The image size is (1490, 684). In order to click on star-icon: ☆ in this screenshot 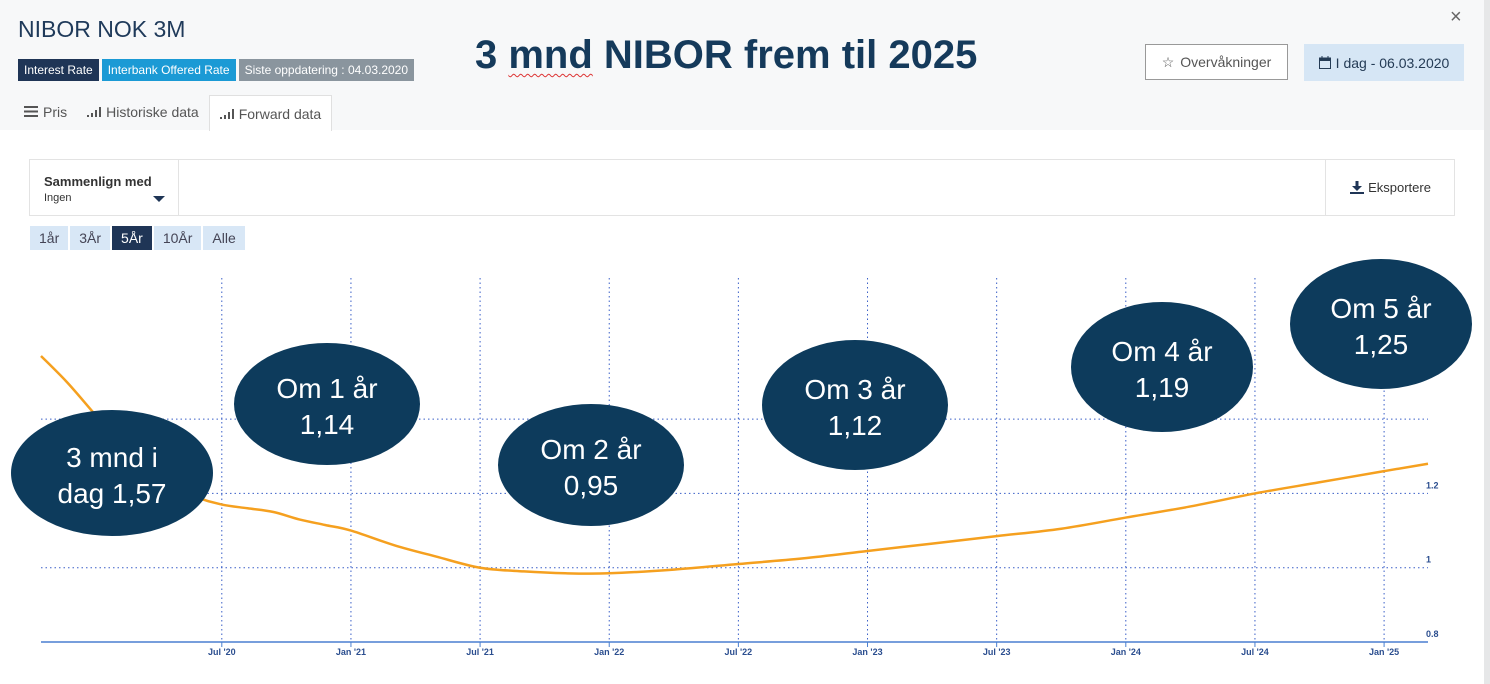, I will do `click(1168, 61)`.